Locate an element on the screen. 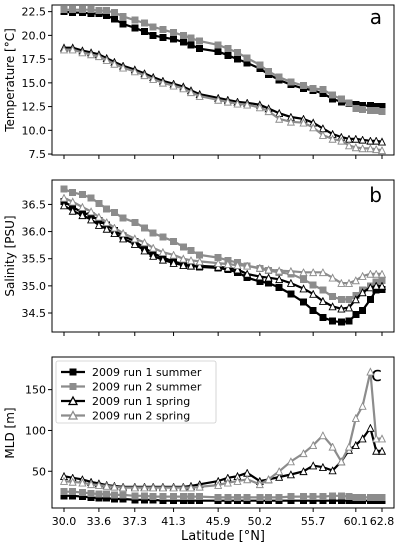  y-tick-label: 100 is located at coordinates (35, 430).